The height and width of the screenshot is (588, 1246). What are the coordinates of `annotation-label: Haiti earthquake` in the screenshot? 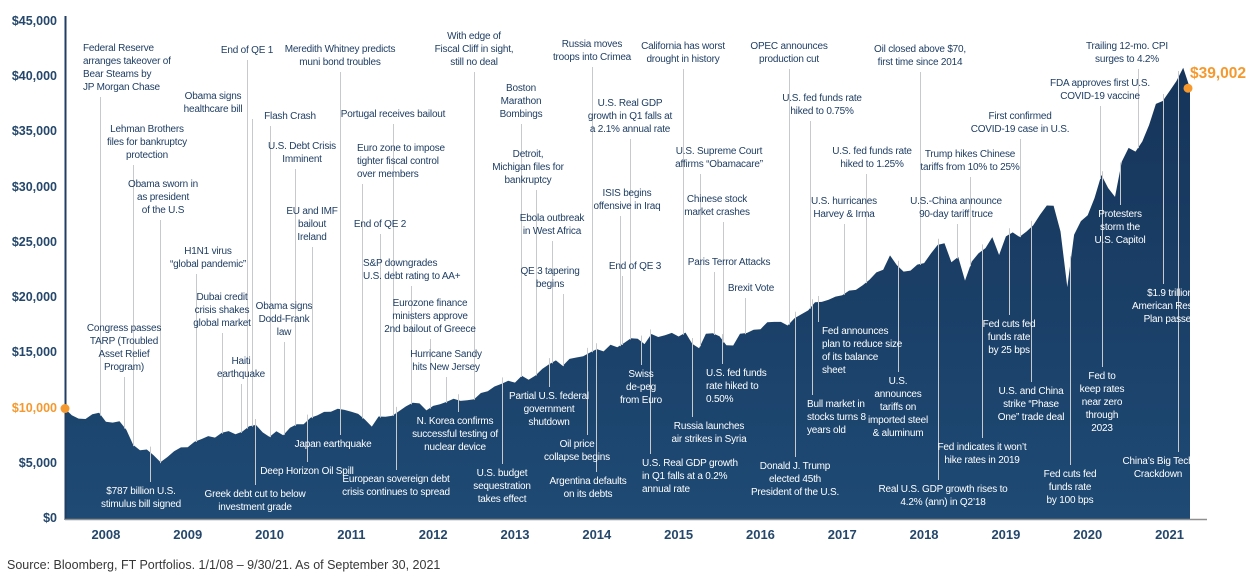 It's located at (241, 368).